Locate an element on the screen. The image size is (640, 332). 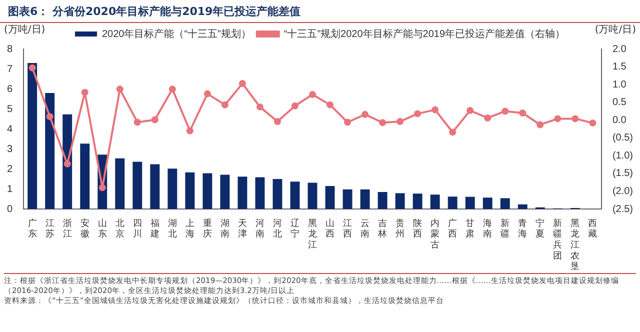
x-tick-label: 上海 is located at coordinates (189, 228).